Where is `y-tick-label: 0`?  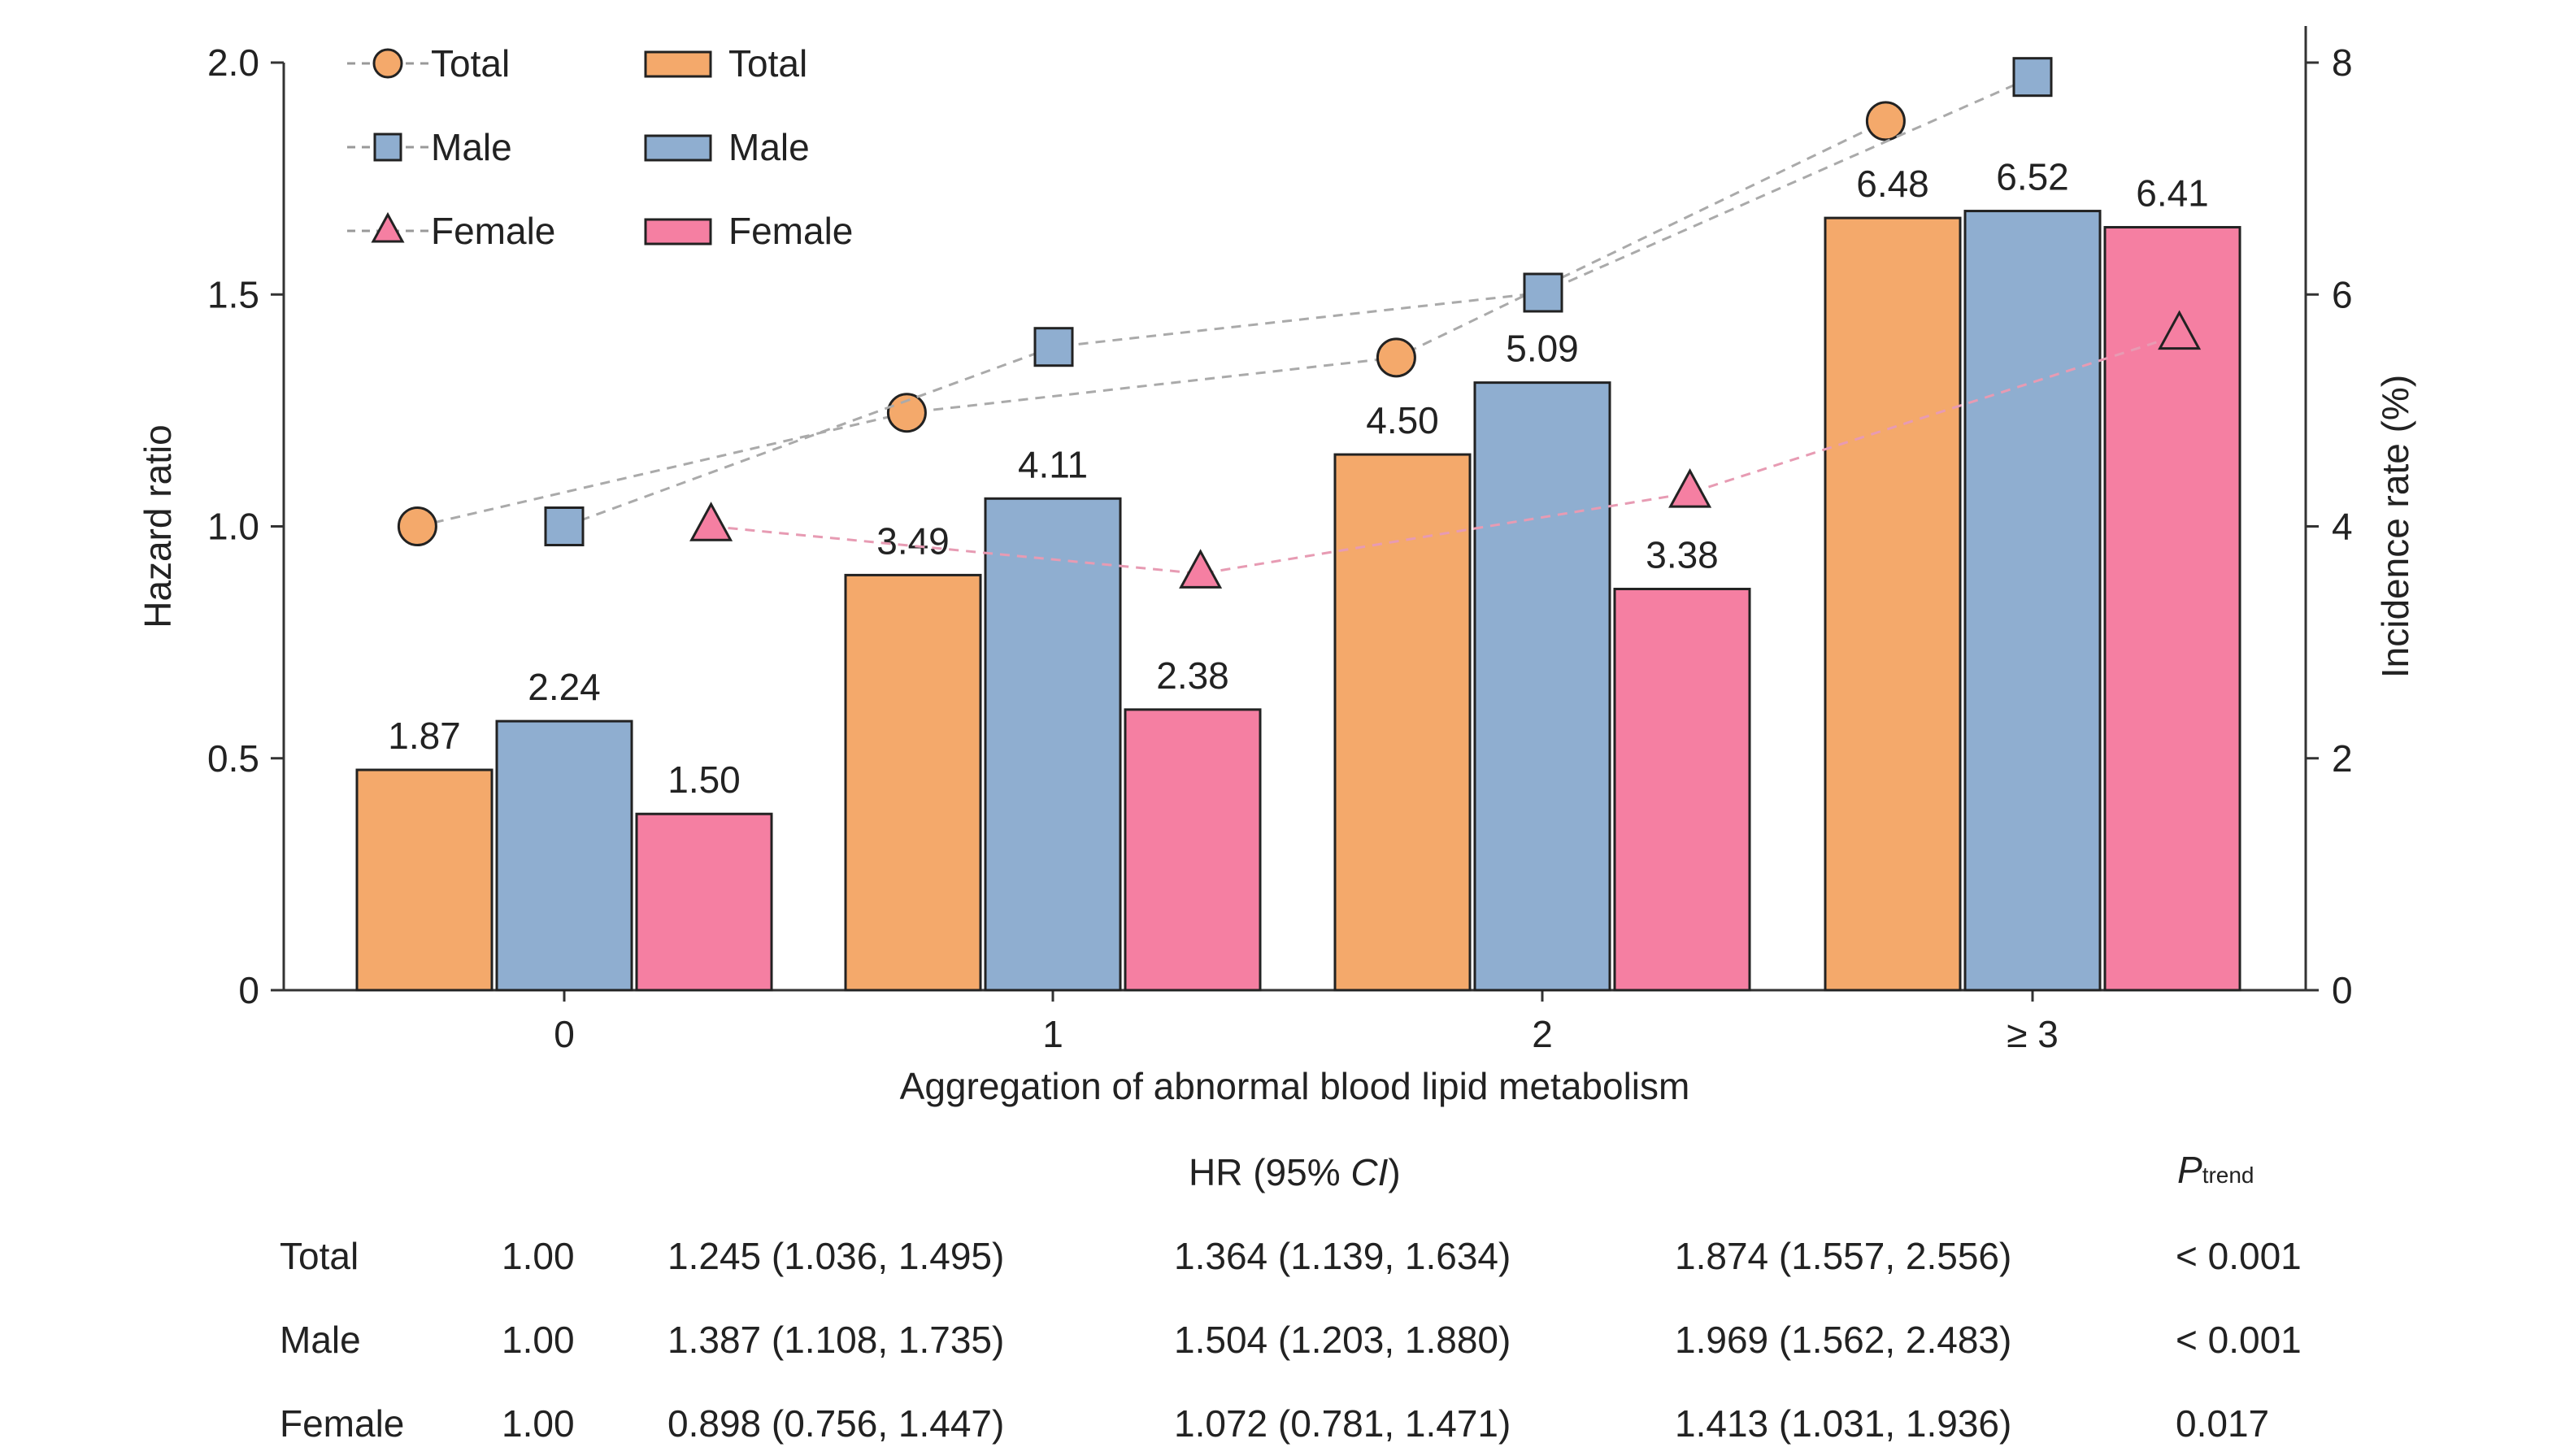
y-tick-label: 0 is located at coordinates (248, 990).